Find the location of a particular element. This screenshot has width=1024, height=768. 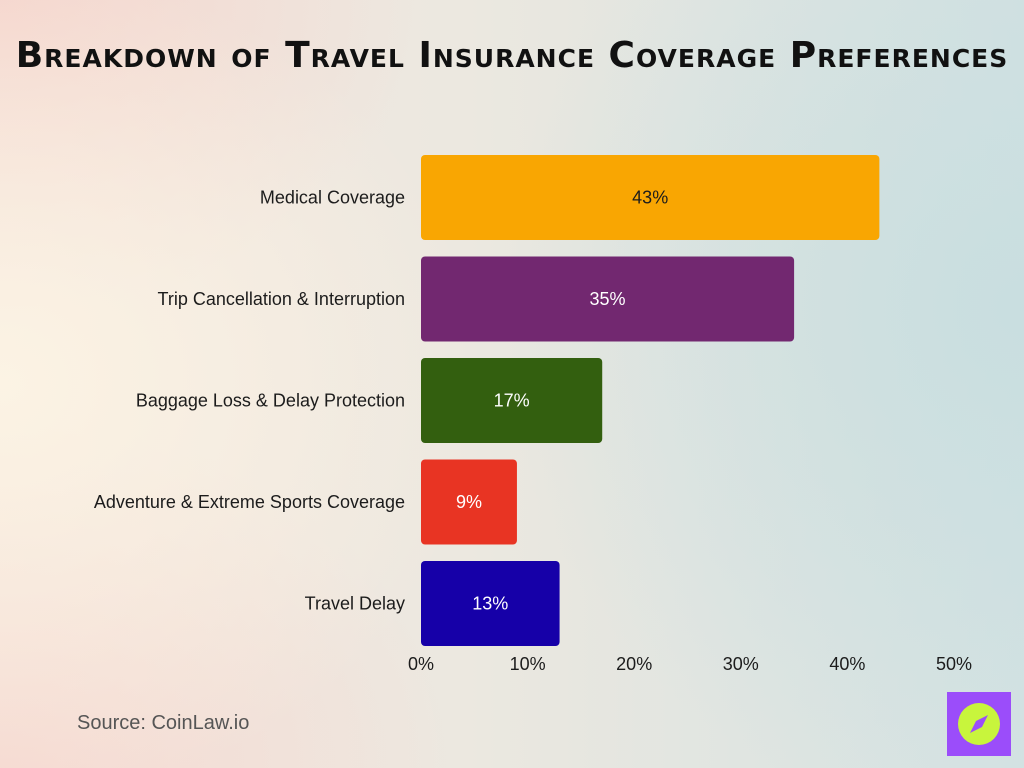

x-tick-label: 40% is located at coordinates (847, 664).